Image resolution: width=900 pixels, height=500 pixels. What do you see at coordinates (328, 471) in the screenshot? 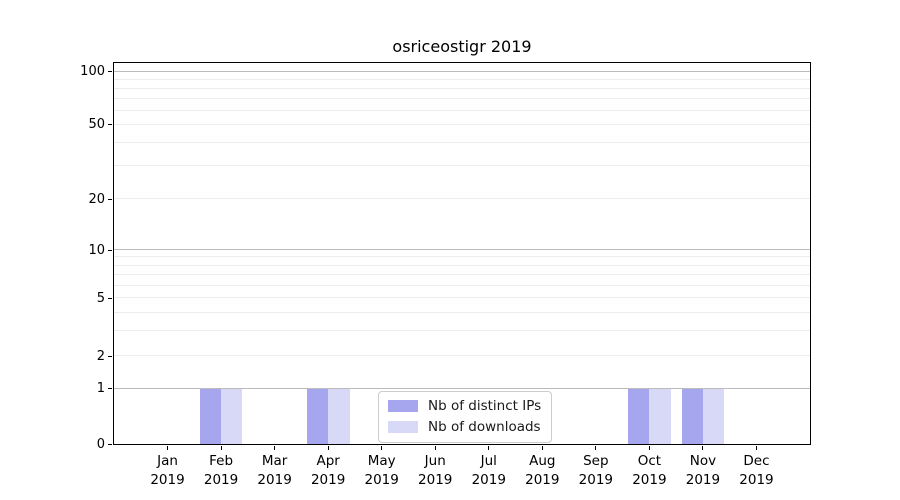
I see `x-tick-label: Apr 2019` at bounding box center [328, 471].